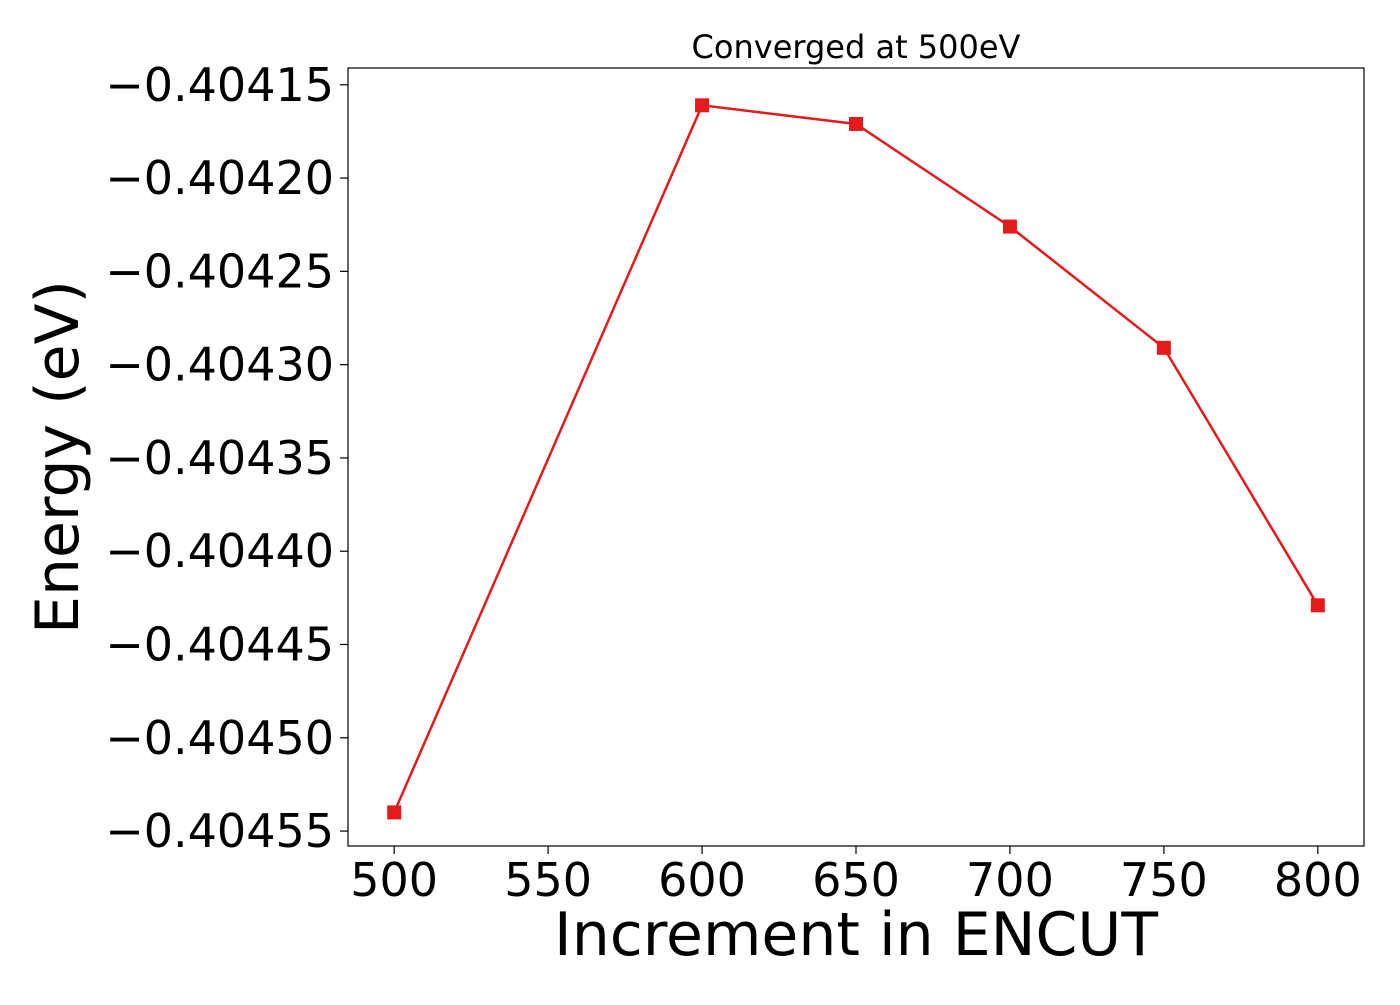  I want to click on y-tick-label: −0.40435, so click(219, 458).